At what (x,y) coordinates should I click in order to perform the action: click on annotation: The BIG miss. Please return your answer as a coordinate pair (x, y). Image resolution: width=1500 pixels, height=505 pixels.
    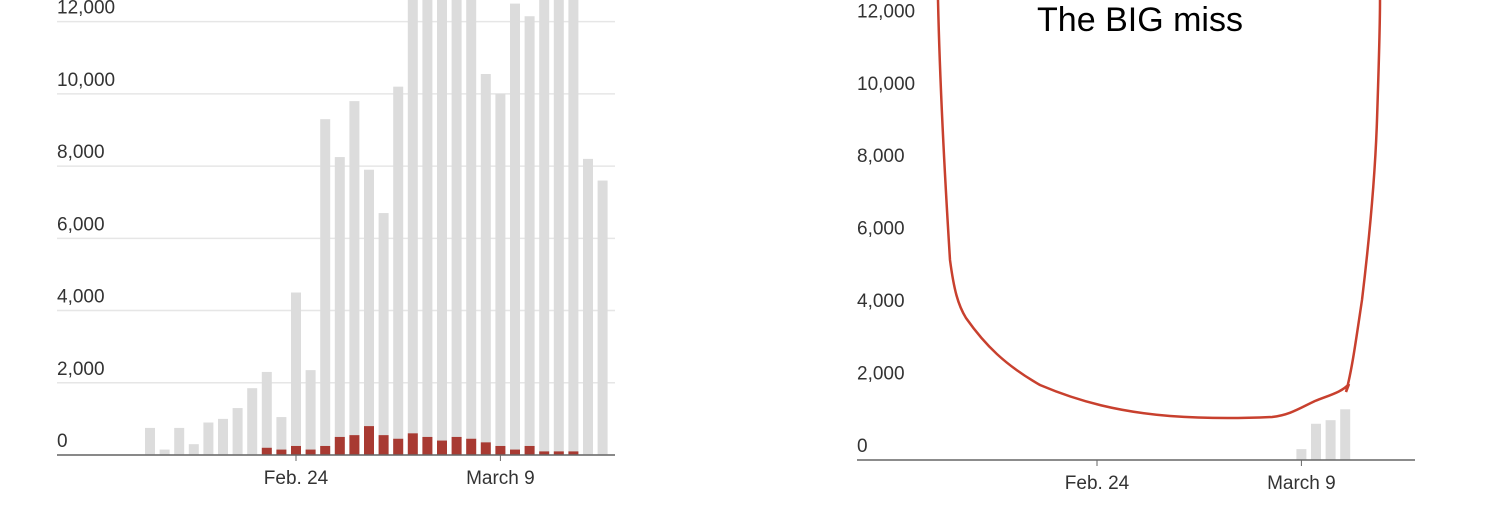
    Looking at the image, I should click on (1140, 20).